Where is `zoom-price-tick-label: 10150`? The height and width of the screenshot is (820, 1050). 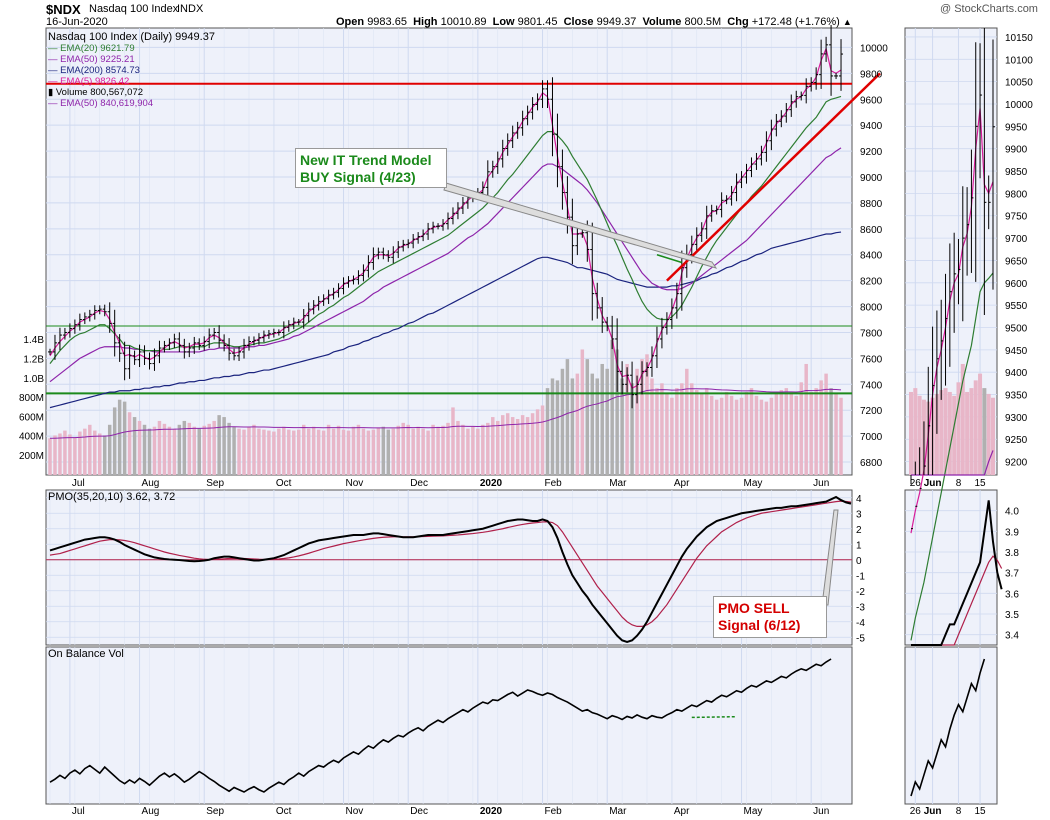 zoom-price-tick-label: 10150 is located at coordinates (1019, 38).